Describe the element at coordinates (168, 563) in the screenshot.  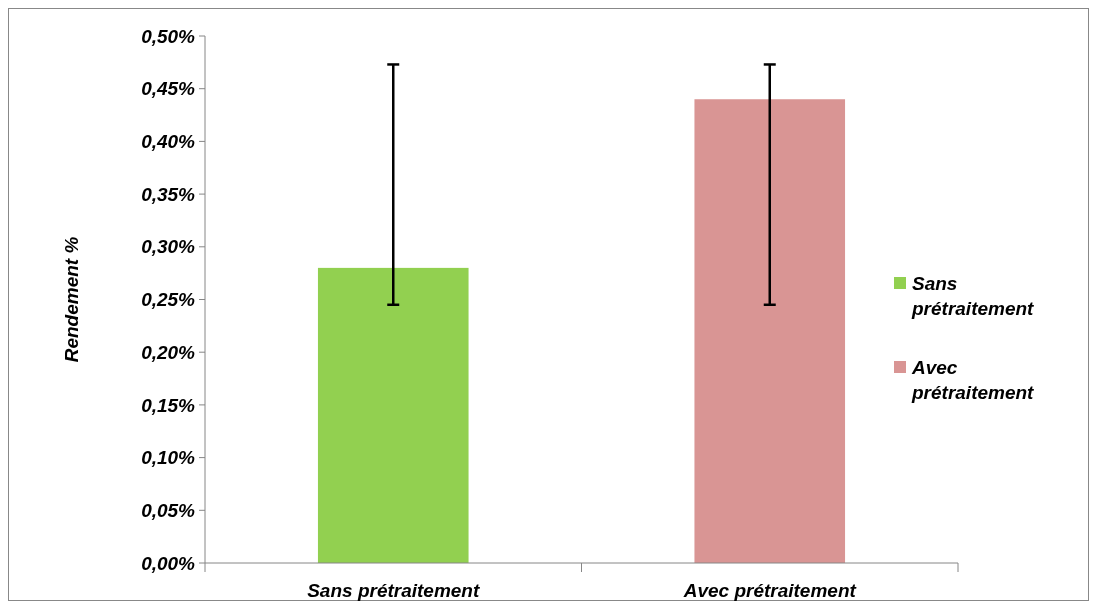
I see `y-tick-label: 0,00%` at that location.